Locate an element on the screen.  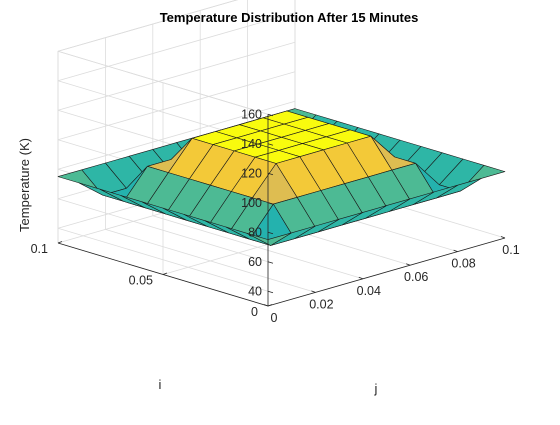
z-tick-label: 100 is located at coordinates (251, 203).